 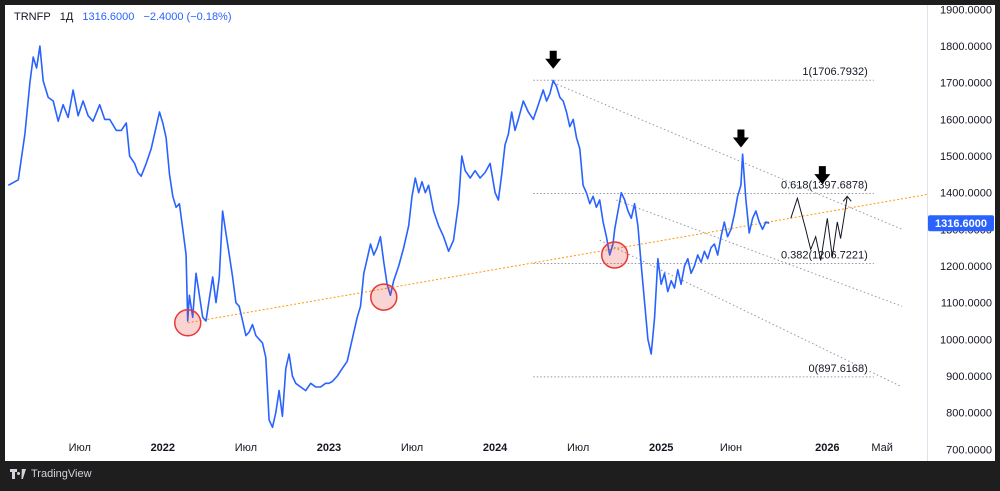 What do you see at coordinates (18, 474) in the screenshot?
I see `tradingview-logo-icon` at bounding box center [18, 474].